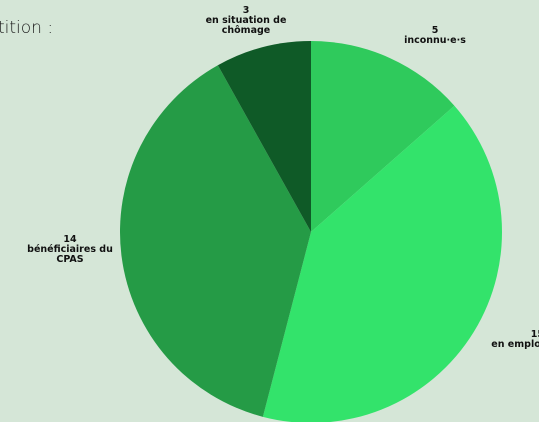 The image size is (539, 422). Describe the element at coordinates (246, 25) in the screenshot. I see `category-label: en situation de chômage` at that location.